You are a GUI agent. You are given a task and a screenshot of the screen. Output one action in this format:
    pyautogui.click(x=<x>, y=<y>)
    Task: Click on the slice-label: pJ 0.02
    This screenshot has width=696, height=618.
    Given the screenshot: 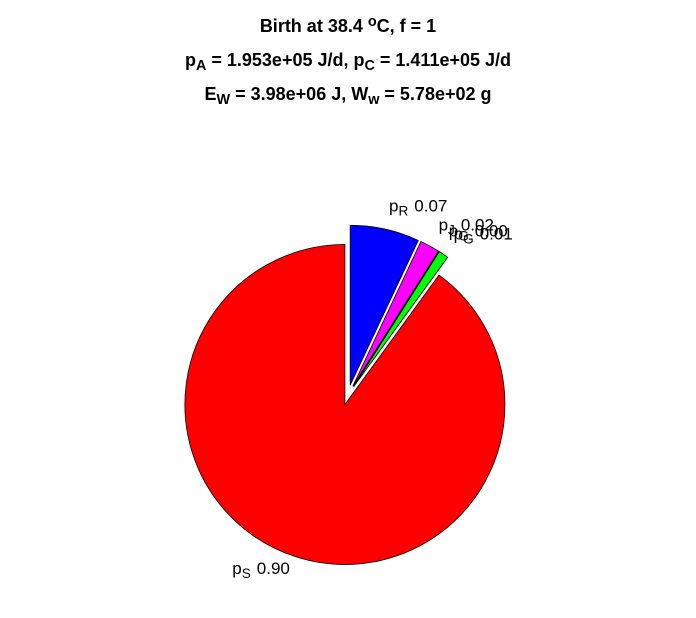 What is the action you would take?
    pyautogui.click(x=466, y=226)
    